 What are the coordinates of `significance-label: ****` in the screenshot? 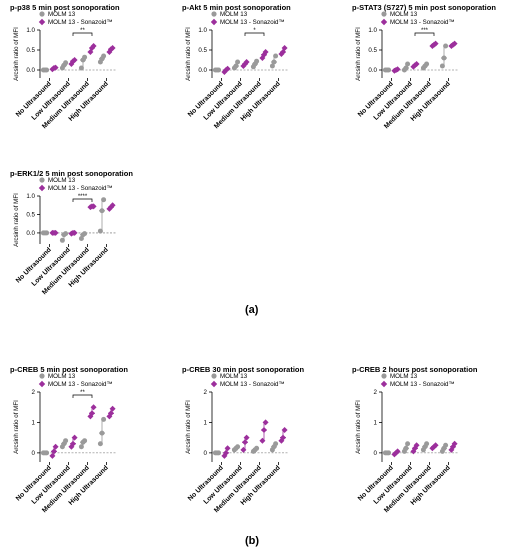 It's located at (83, 197).